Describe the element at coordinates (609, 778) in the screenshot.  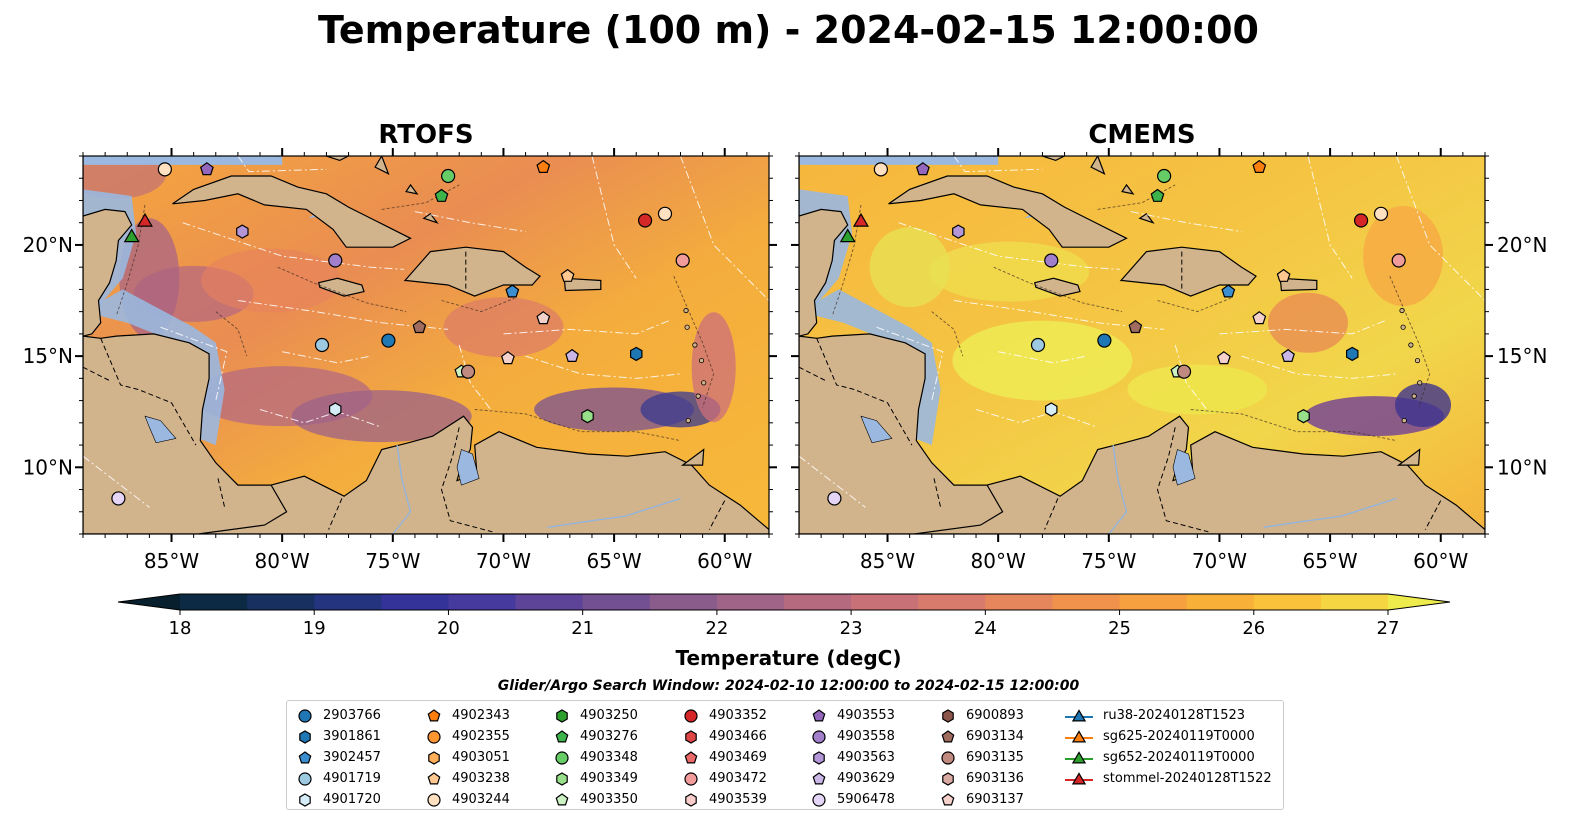
I see `legend-label: 4903349` at that location.